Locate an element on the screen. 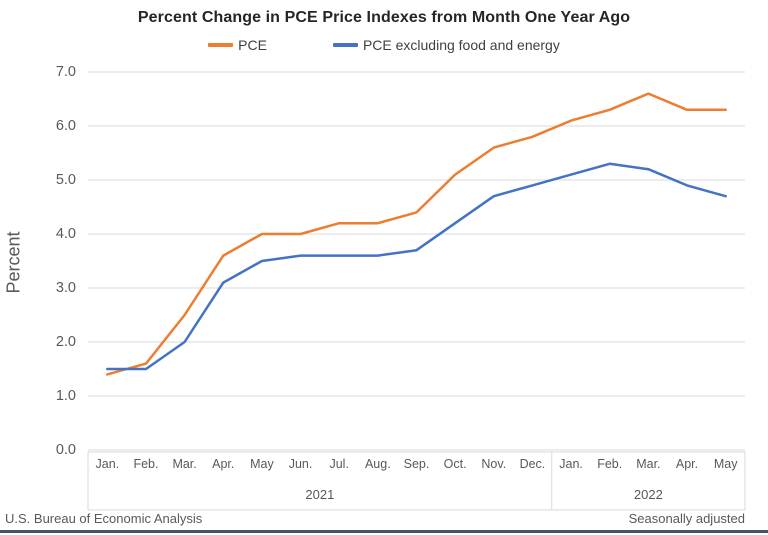 This screenshot has height=535, width=768. year-label: 2021 is located at coordinates (320, 494).